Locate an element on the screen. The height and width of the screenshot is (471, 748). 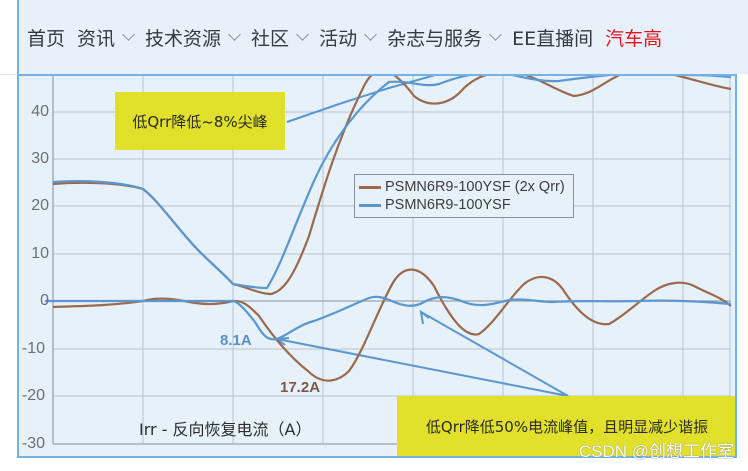
legend-item-2x-qrr: PSMN6R9-100YSF (2x Qrr) is located at coordinates (462, 187).